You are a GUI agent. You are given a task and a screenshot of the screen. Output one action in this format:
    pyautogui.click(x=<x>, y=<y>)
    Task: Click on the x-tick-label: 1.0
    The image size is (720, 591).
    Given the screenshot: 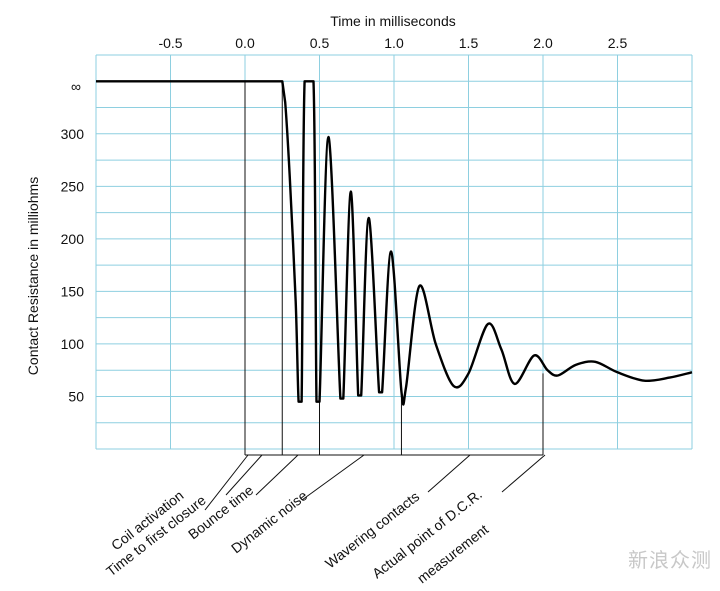 What is the action you would take?
    pyautogui.click(x=394, y=43)
    